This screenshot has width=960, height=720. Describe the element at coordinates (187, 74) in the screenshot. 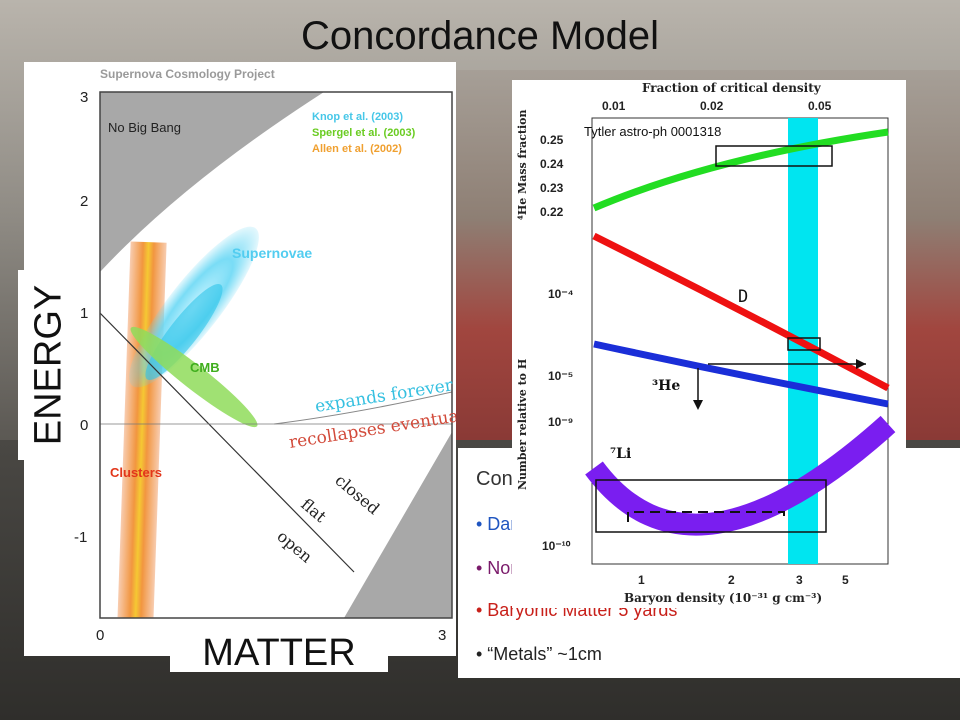

I see `figure-header: Supernova Cosmology Project` at that location.